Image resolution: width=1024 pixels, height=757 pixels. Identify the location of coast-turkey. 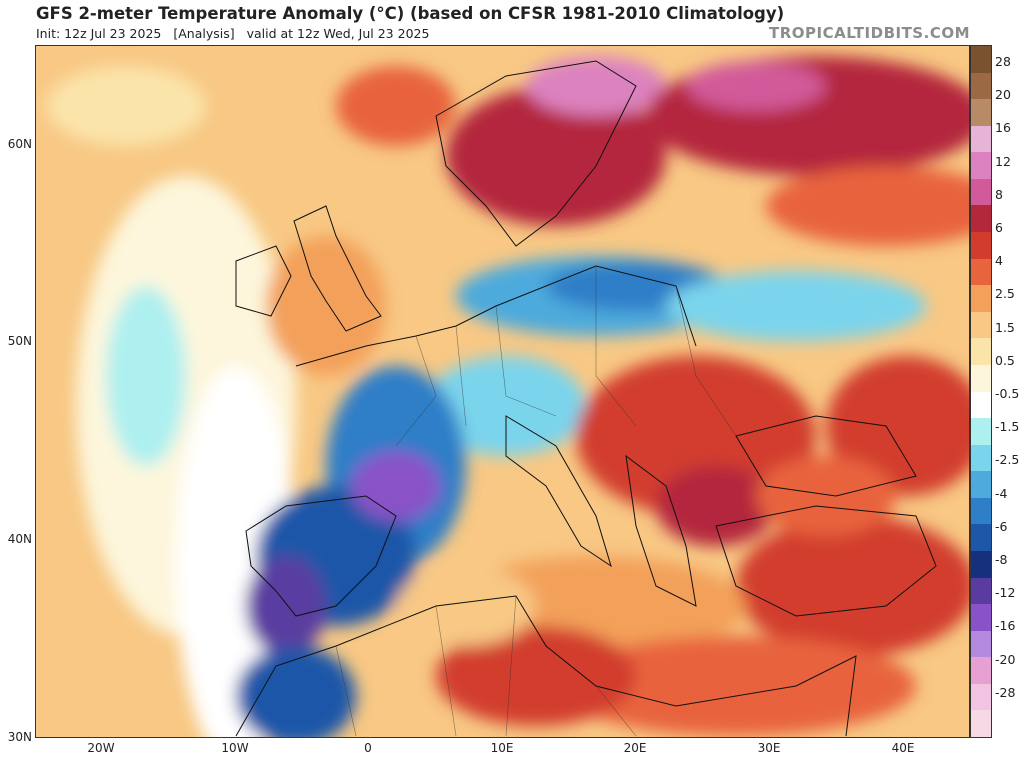
(826, 561).